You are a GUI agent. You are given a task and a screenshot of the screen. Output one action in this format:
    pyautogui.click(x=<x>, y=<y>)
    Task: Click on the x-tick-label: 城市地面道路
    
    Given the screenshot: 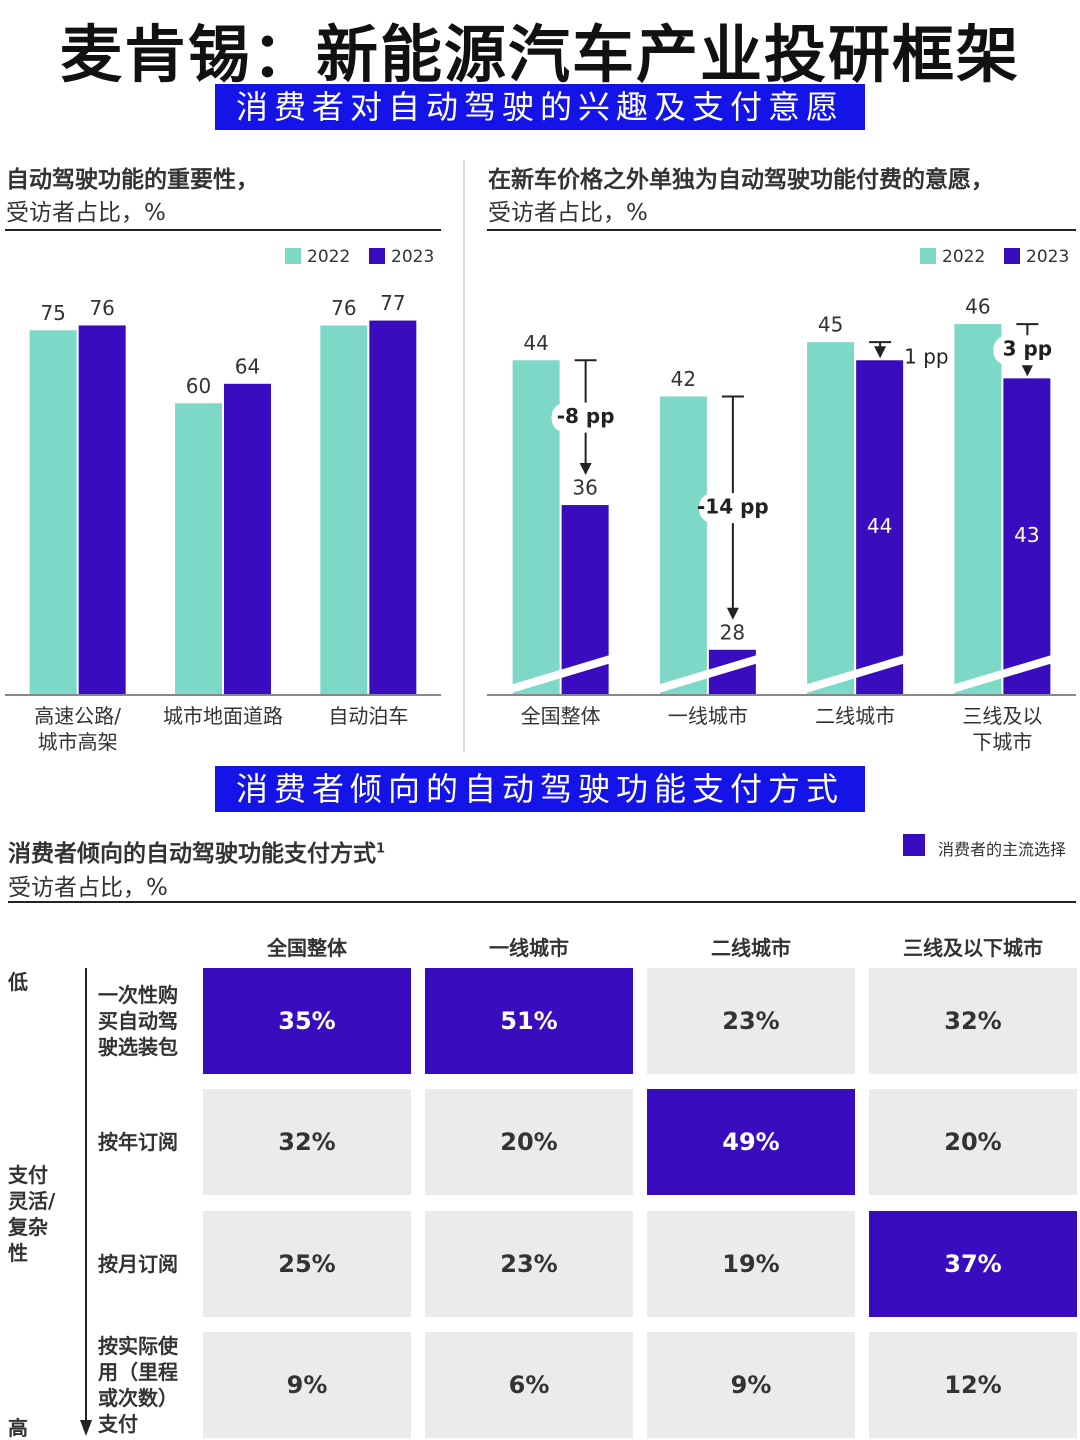 What is the action you would take?
    pyautogui.click(x=223, y=716)
    